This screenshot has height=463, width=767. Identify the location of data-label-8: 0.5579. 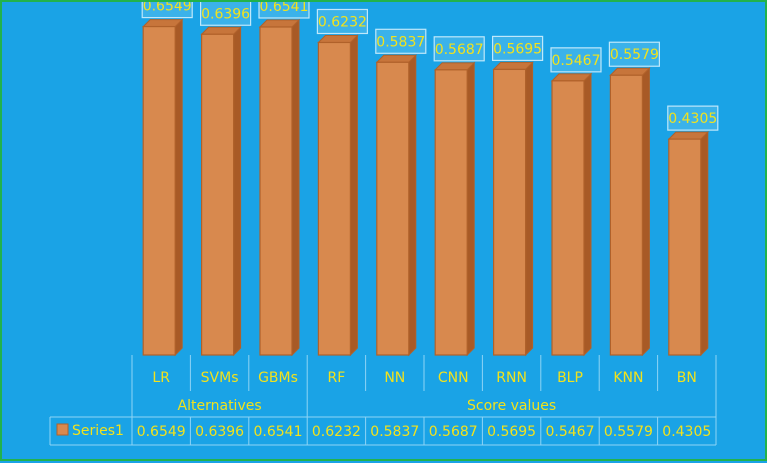
(634, 55).